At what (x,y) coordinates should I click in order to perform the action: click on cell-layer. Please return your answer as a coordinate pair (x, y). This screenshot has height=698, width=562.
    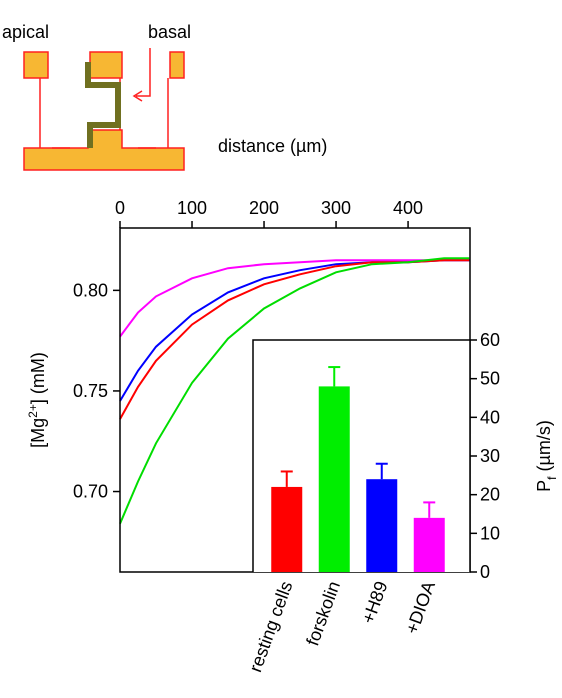
    Looking at the image, I should click on (103, 105).